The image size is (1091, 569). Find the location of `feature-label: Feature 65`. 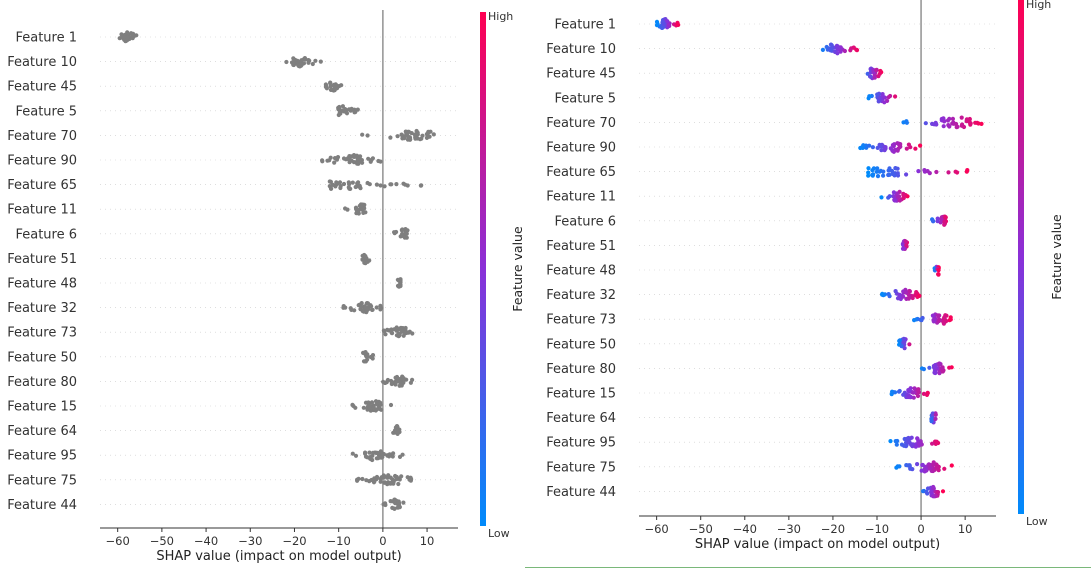

feature-label: Feature 65 is located at coordinates (581, 172).